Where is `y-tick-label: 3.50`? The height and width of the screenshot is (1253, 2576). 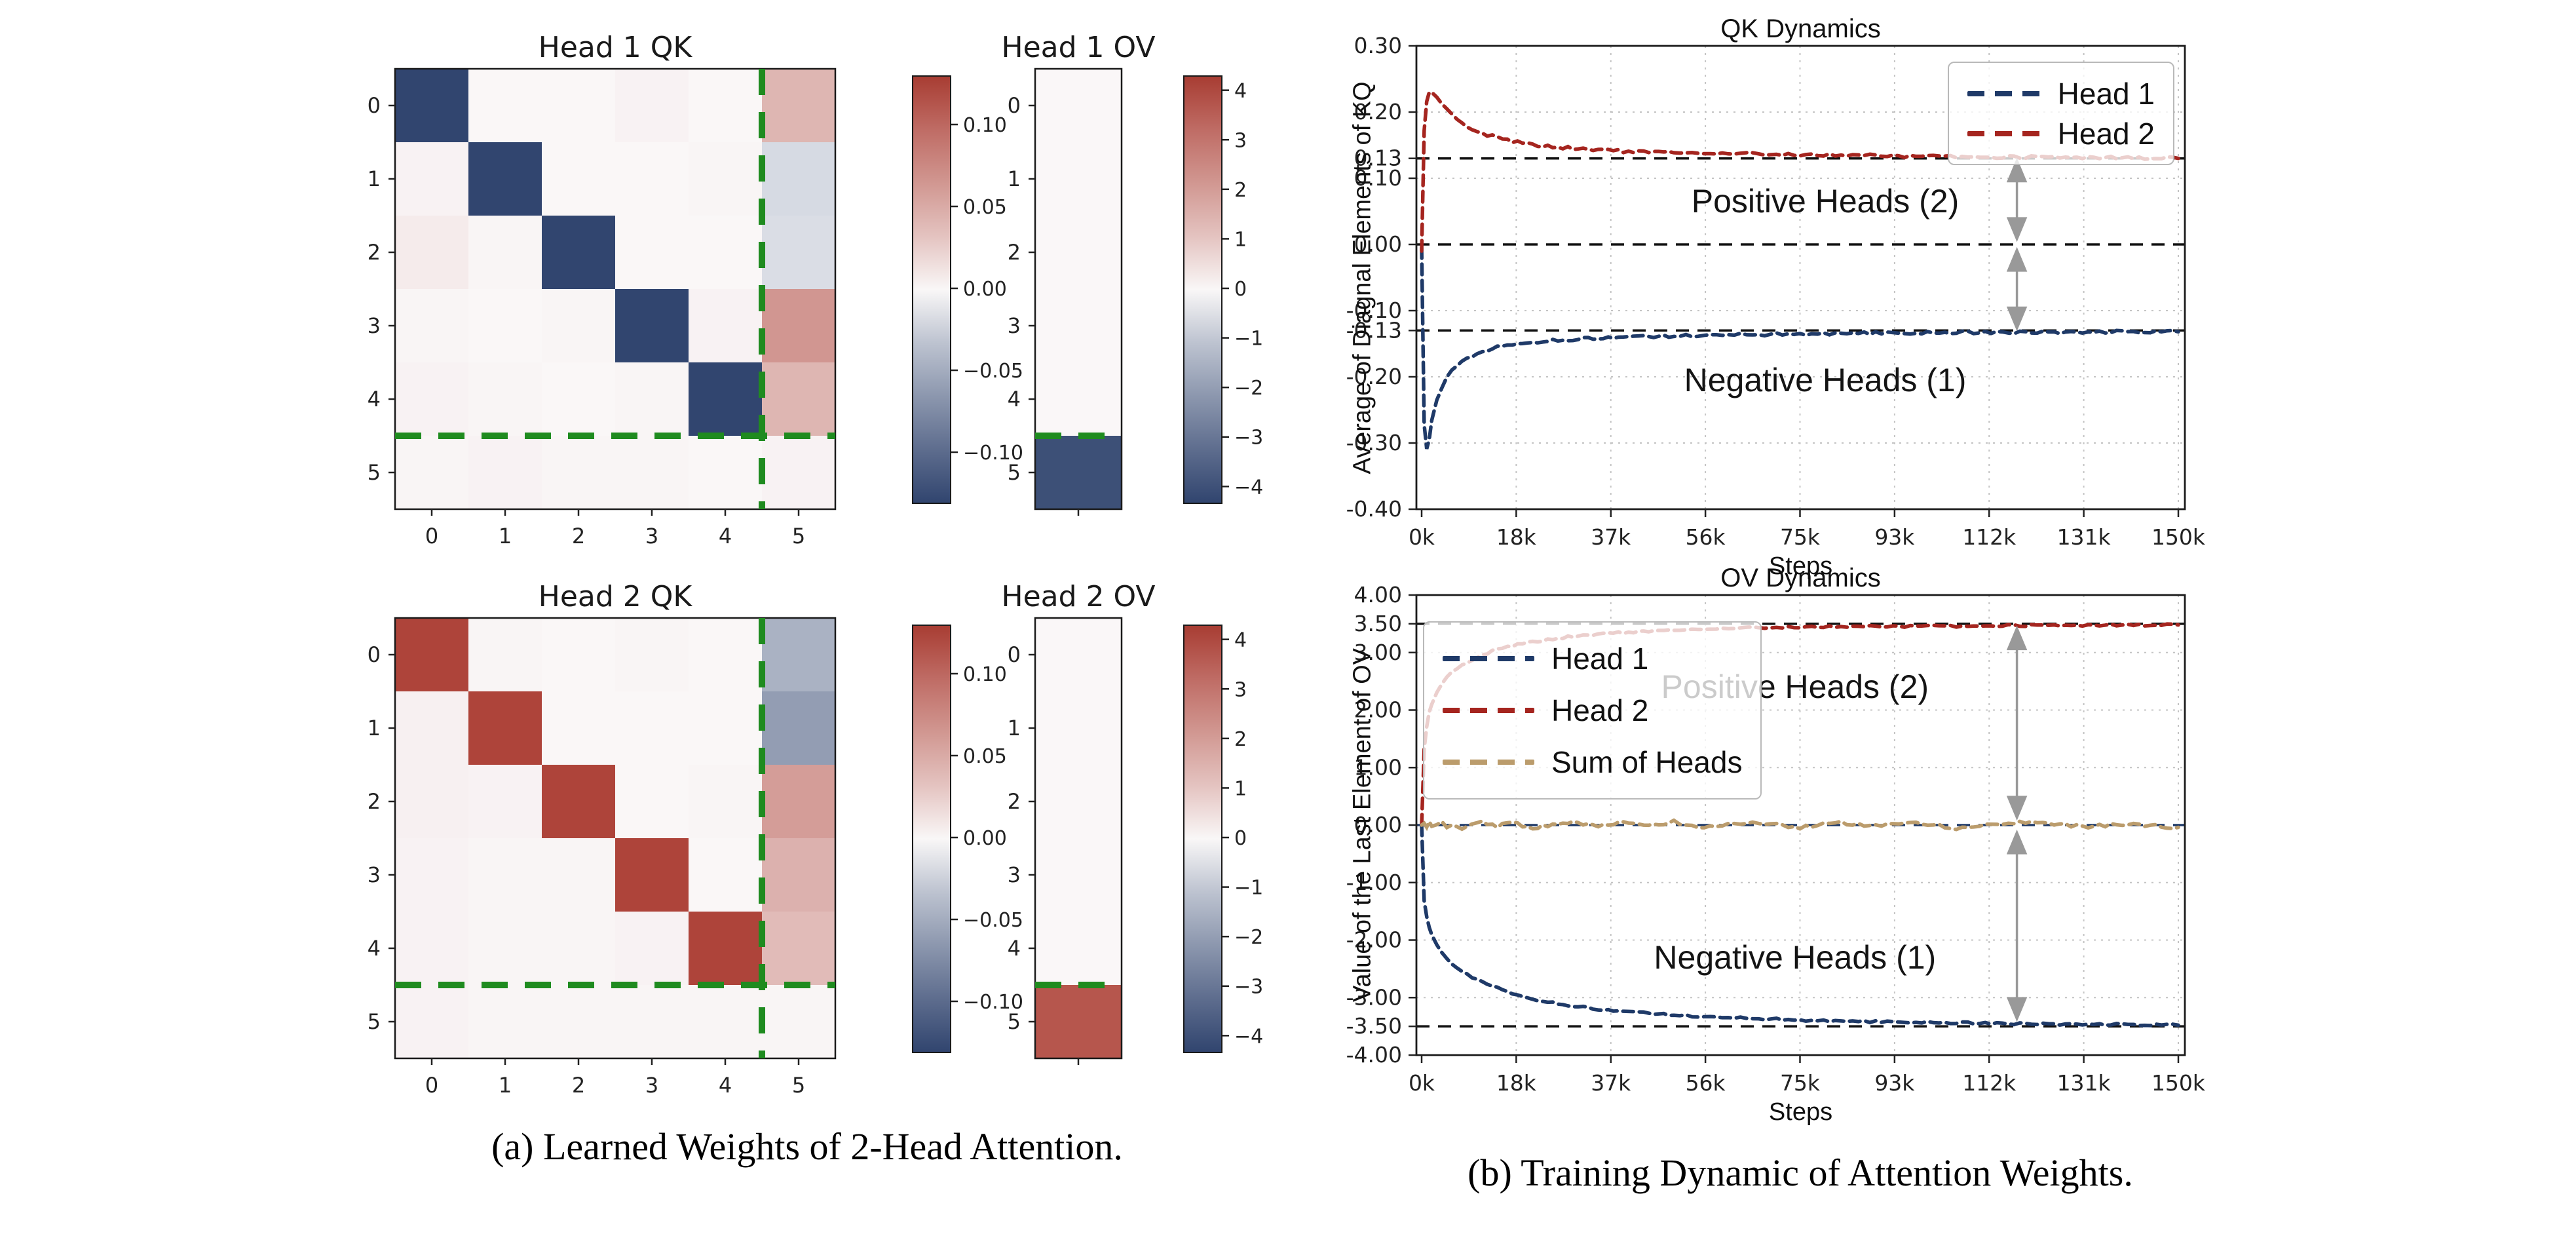 y-tick-label: 3.50 is located at coordinates (1378, 623).